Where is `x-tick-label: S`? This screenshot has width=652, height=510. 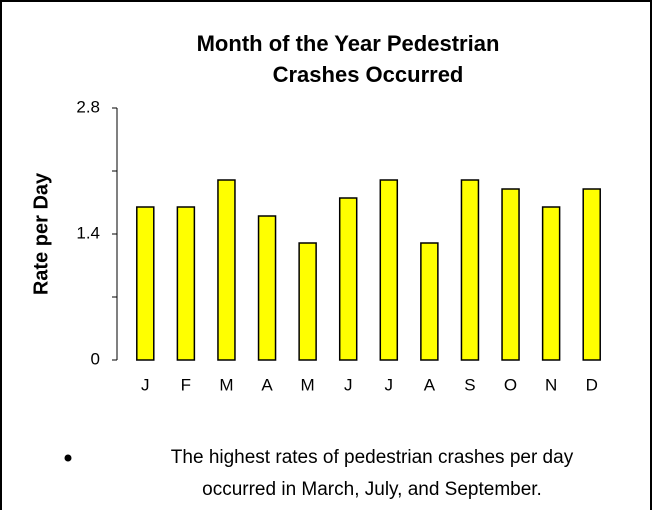
x-tick-label: S is located at coordinates (469, 384).